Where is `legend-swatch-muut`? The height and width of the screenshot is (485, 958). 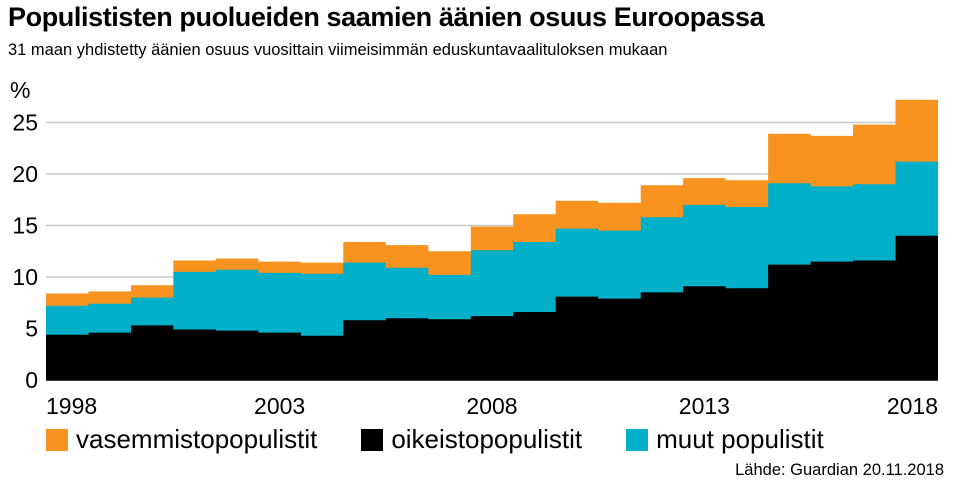
legend-swatch-muut is located at coordinates (637, 439).